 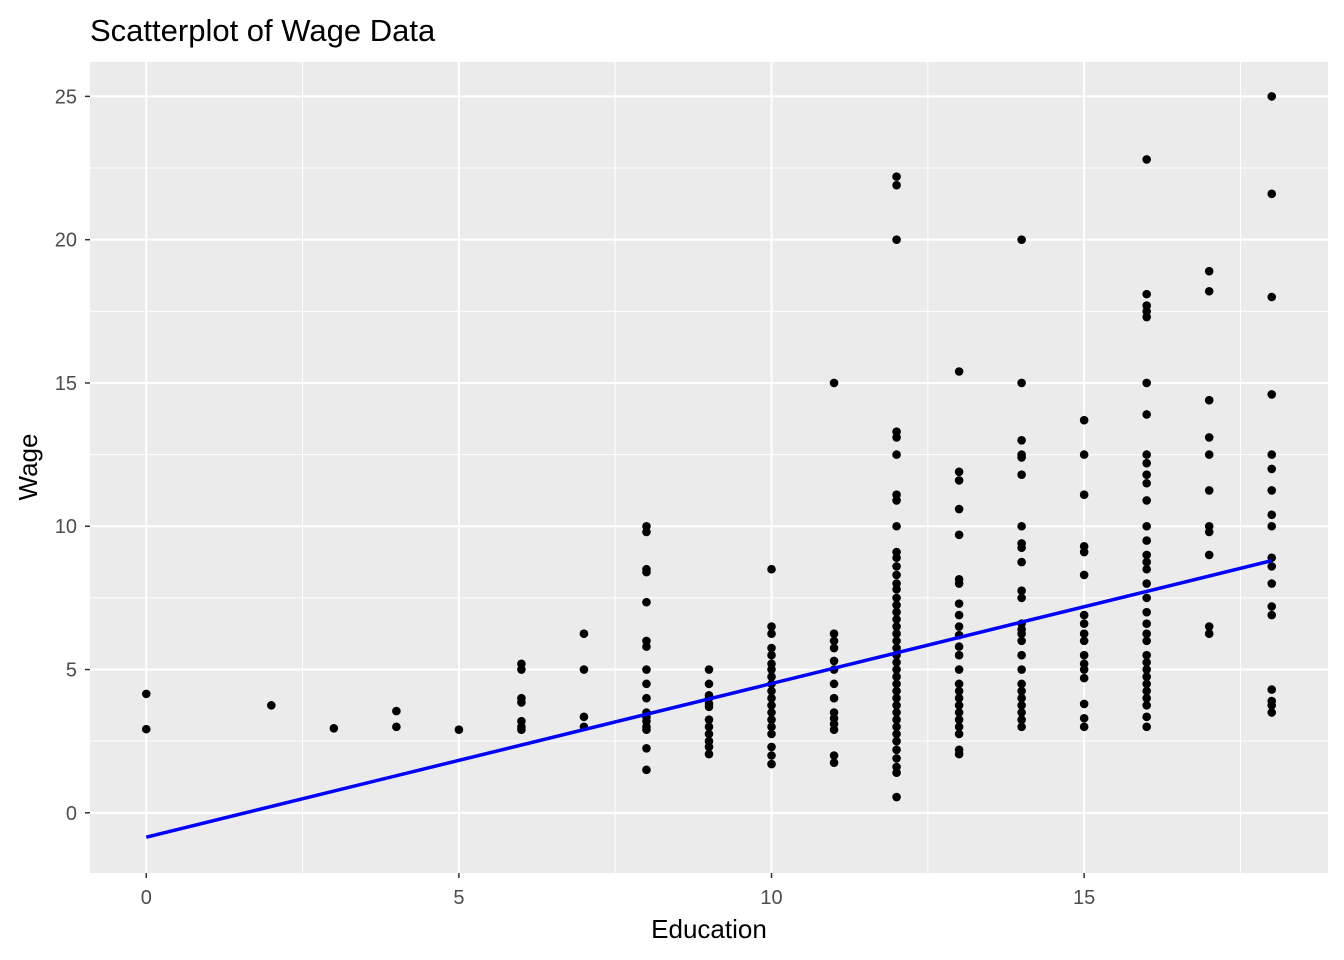 I want to click on x-tick-label: 15, so click(x=1084, y=898).